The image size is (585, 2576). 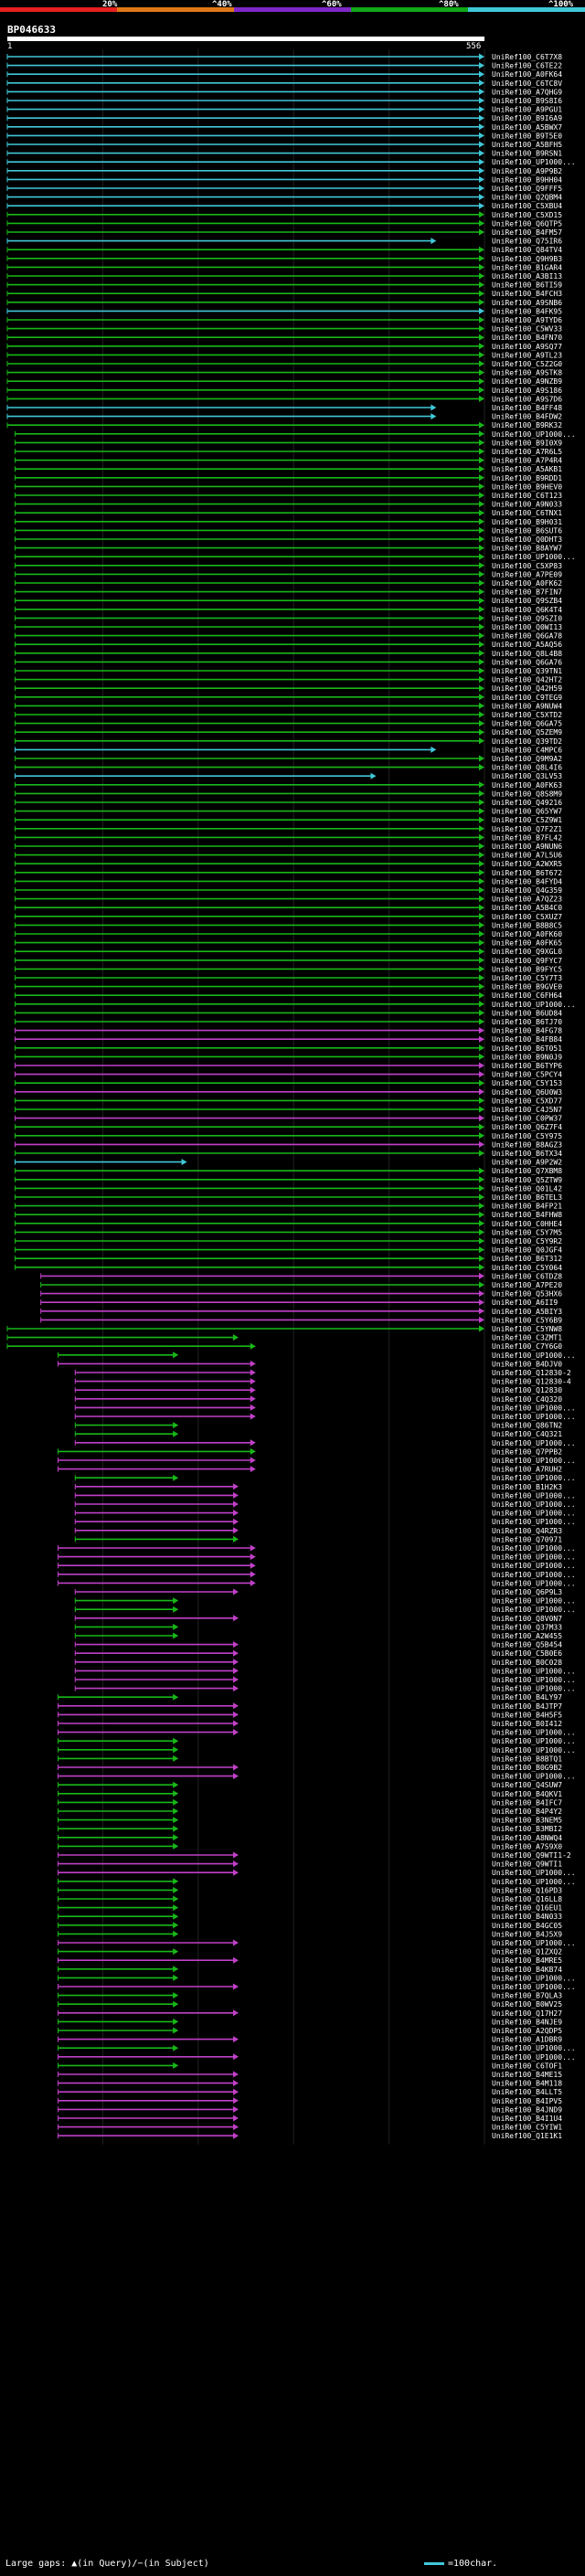 What do you see at coordinates (527, 320) in the screenshot?
I see `hit-label: UniRef100_A9TYD6` at bounding box center [527, 320].